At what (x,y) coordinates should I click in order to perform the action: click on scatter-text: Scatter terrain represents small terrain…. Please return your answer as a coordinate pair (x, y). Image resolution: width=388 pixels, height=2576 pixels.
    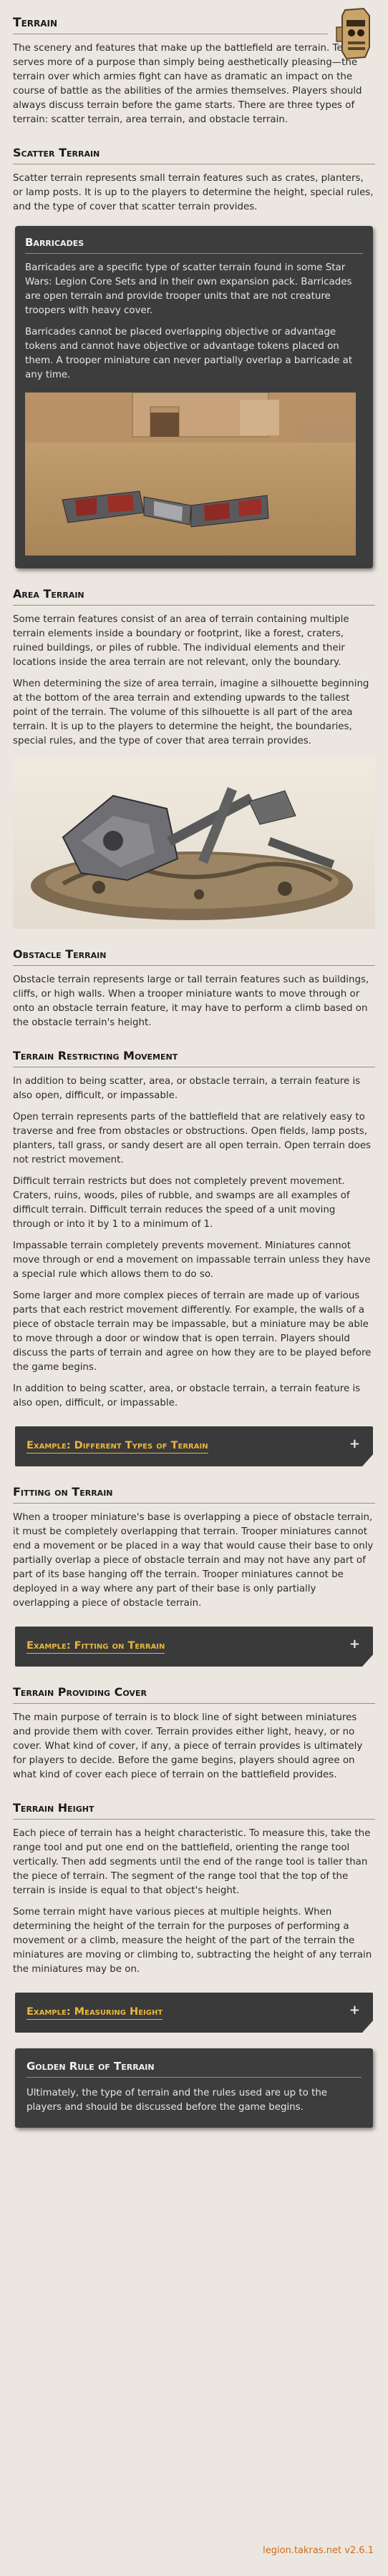
    Looking at the image, I should click on (193, 192).